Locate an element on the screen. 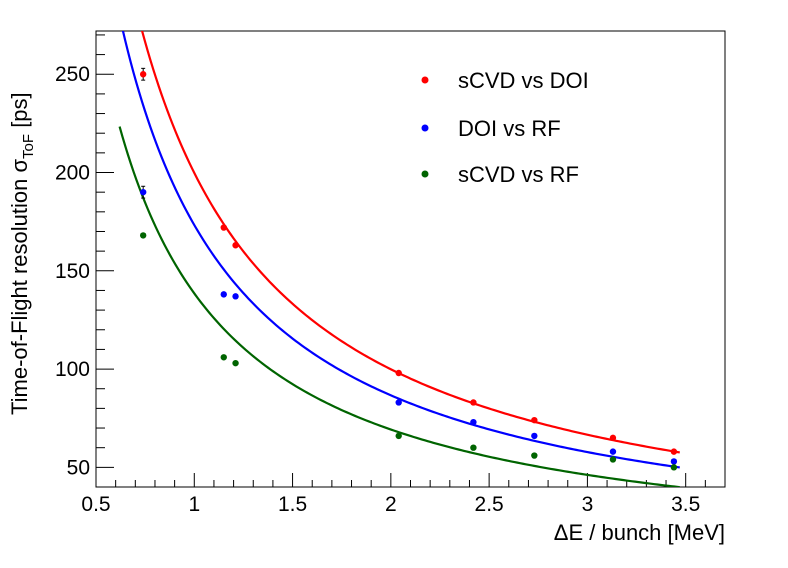  y-axis-title: Time-of-Flight resolution σToF [ps] is located at coordinates (22, 253).